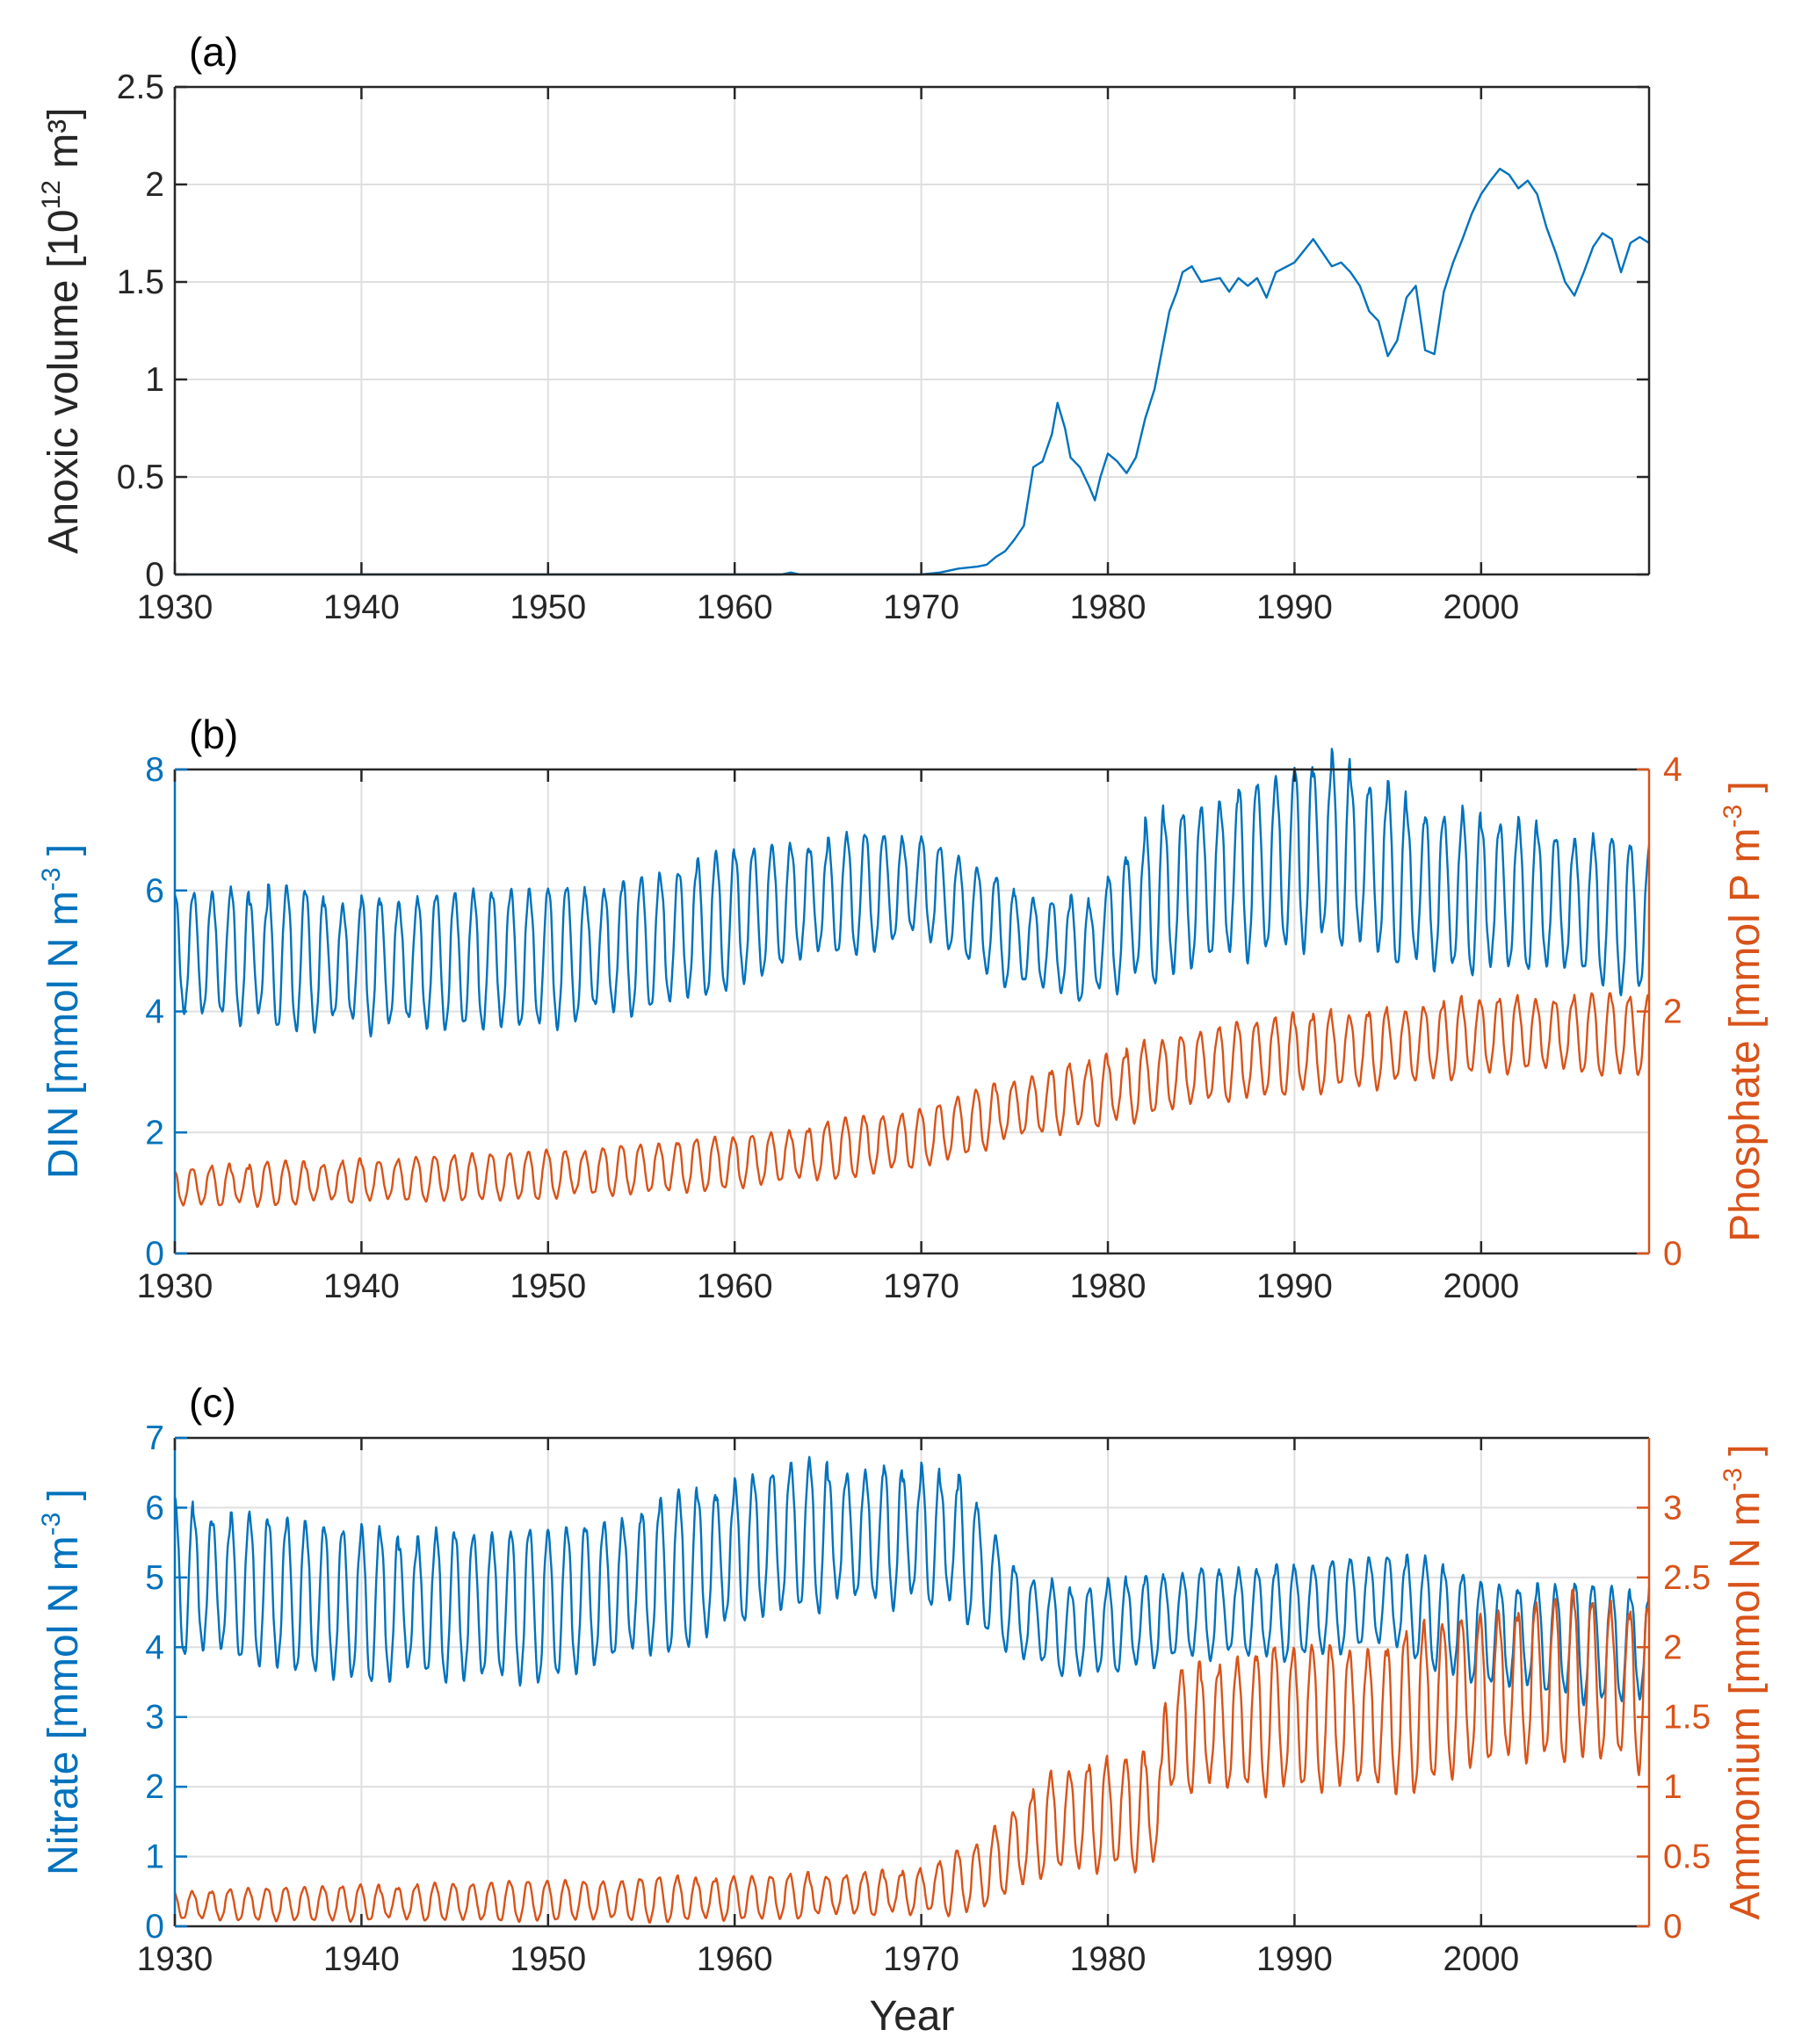  I want to click on y-tick-label: 1.5, so click(141, 282).